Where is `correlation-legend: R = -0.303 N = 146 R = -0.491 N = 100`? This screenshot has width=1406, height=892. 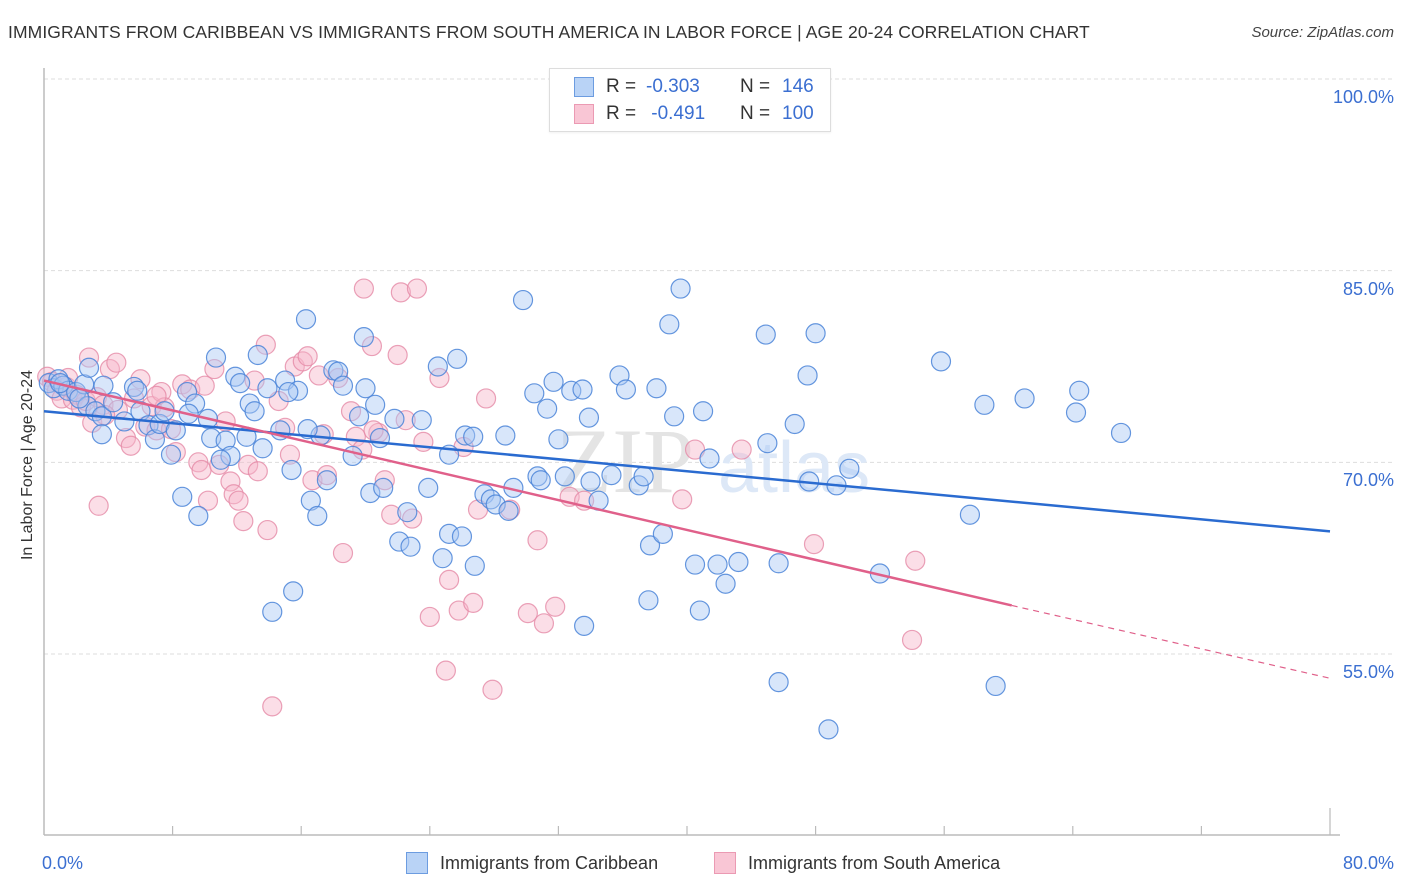
correlation-legend: R = -0.303 N = 146 R = -0.491 N = 100 is located at coordinates (690, 100).